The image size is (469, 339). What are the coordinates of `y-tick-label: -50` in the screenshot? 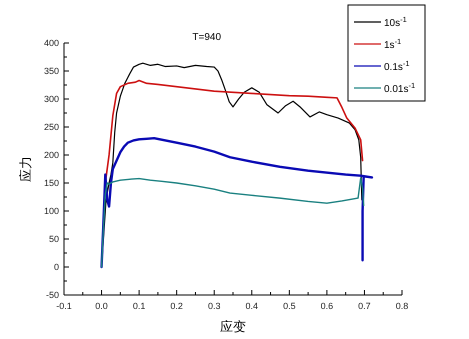 It's located at (52, 295).